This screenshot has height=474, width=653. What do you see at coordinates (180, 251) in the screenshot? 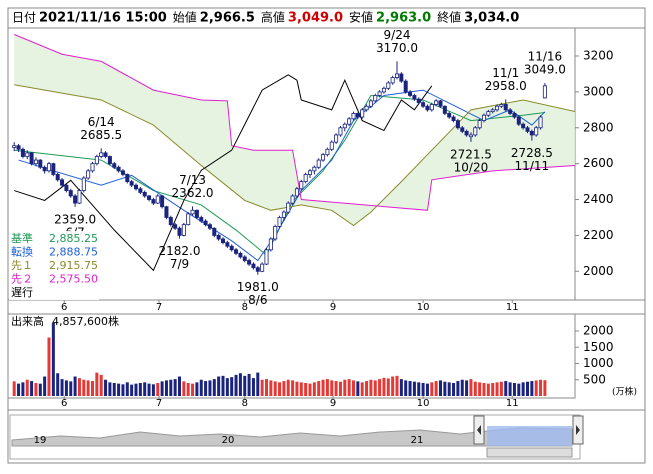
I see `annotation-price: 2182.0` at bounding box center [180, 251].